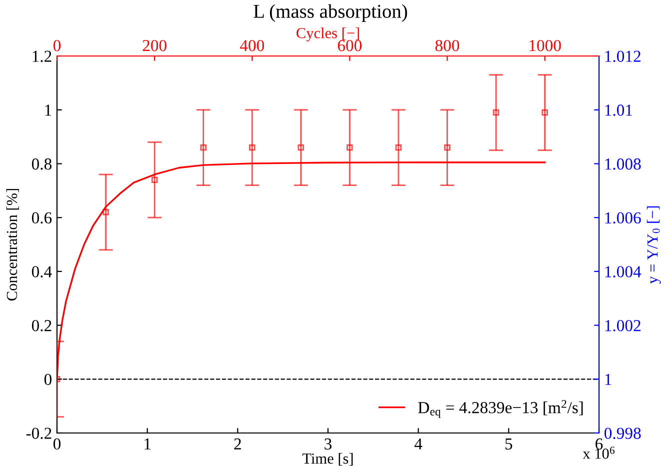 This screenshot has height=466, width=661. I want to click on y2-tick-label: 1.008, so click(623, 164).